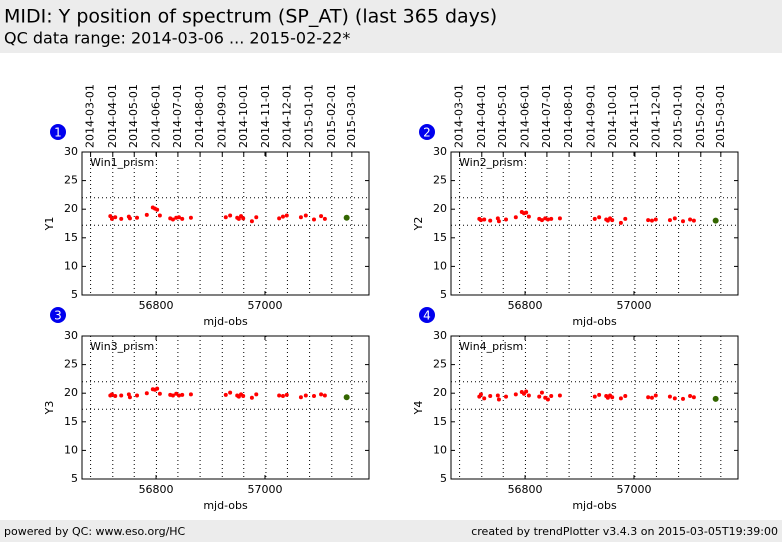 The width and height of the screenshot is (782, 542). I want to click on x-axis-label: mjd-obs, so click(594, 505).